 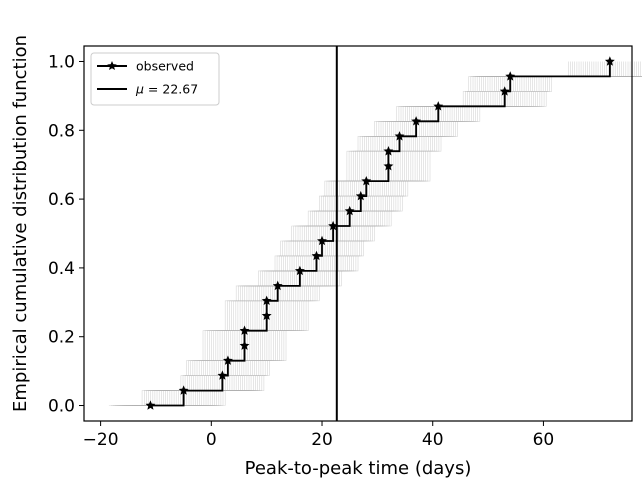 What do you see at coordinates (61, 269) in the screenshot?
I see `y-tick-label: 0.4` at bounding box center [61, 269].